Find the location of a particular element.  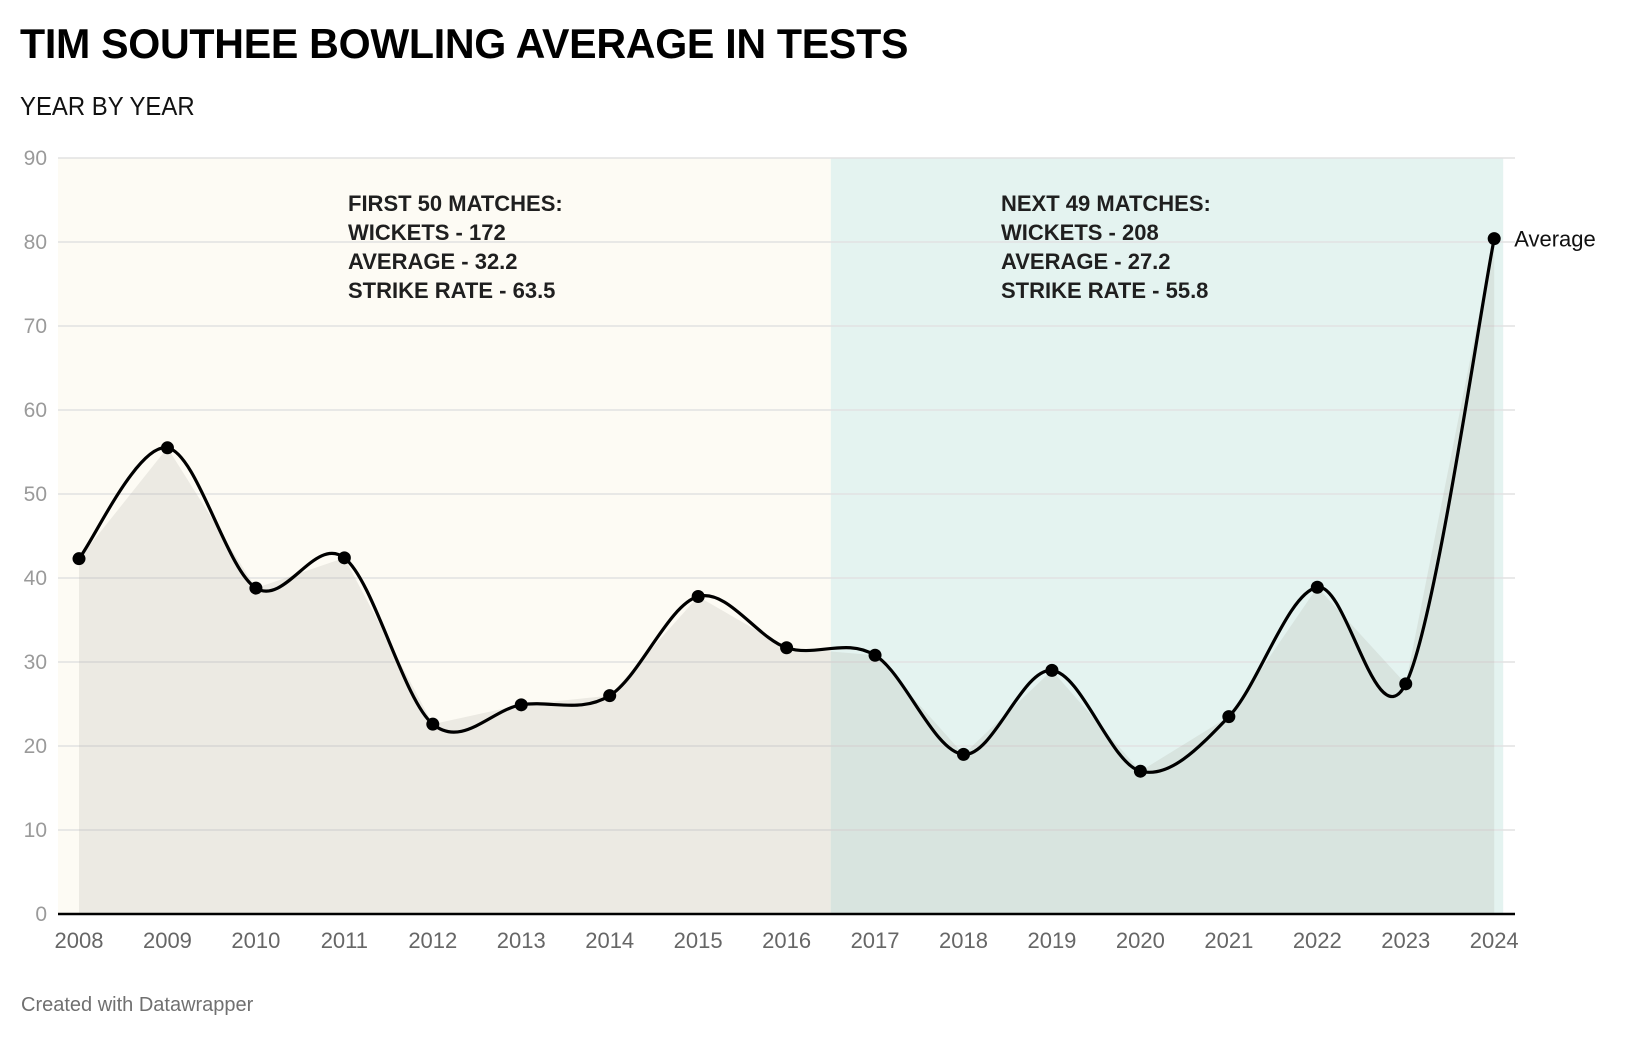

x-tick-label: 2014 is located at coordinates (609, 940).